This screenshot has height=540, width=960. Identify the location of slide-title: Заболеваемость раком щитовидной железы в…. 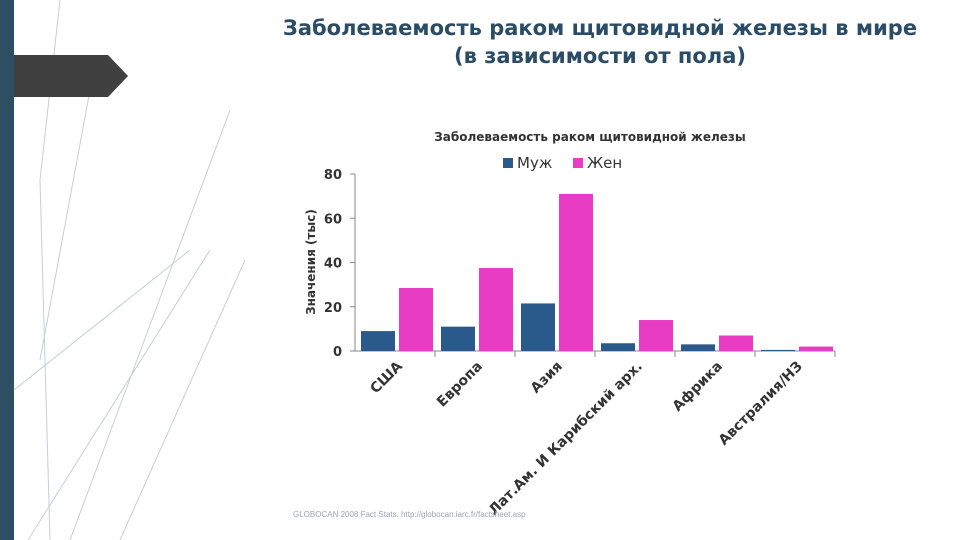
(600, 42).